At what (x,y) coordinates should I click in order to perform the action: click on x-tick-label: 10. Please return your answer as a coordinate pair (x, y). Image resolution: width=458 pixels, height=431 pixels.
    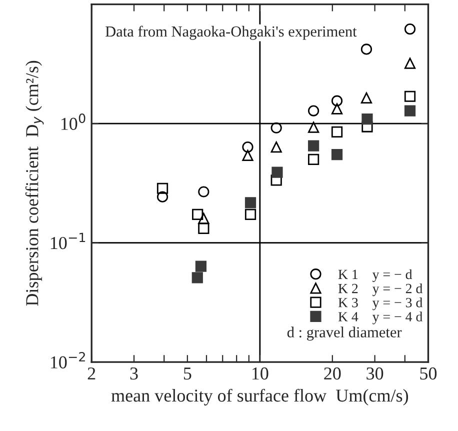
    Looking at the image, I should click on (260, 373).